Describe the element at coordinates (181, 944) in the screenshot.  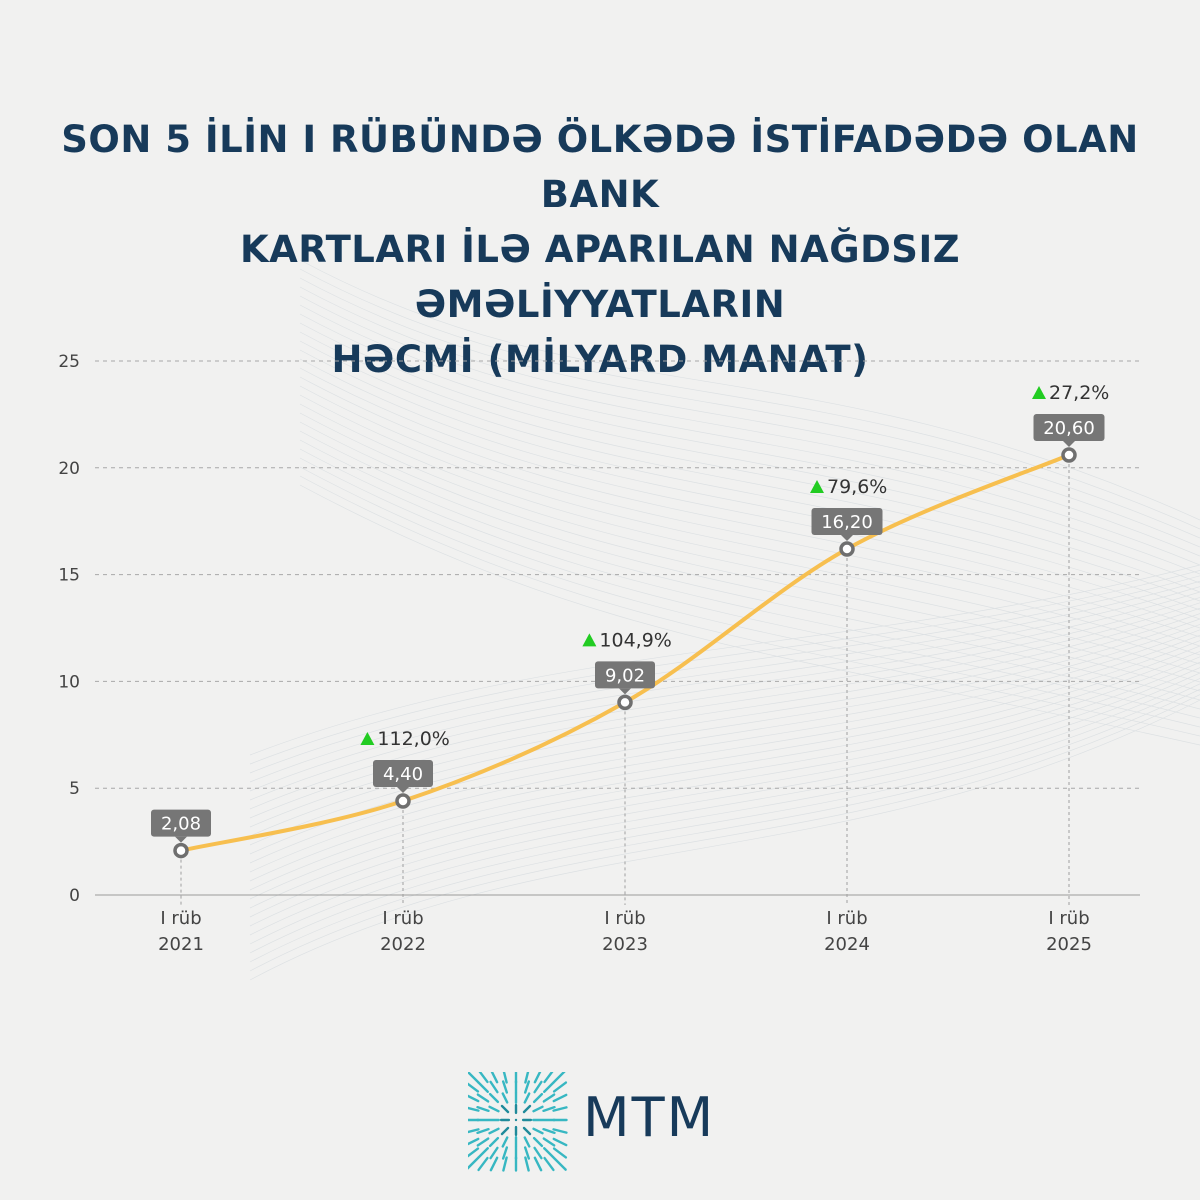
I see `x-tick-year: 2021` at that location.